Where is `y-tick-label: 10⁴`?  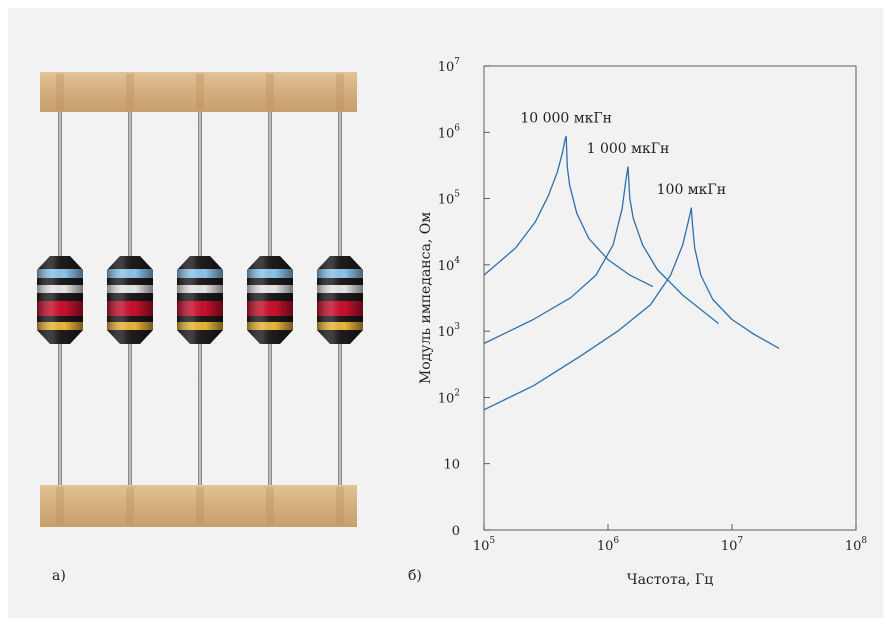
y-tick-label: 10⁴ is located at coordinates (449, 265).